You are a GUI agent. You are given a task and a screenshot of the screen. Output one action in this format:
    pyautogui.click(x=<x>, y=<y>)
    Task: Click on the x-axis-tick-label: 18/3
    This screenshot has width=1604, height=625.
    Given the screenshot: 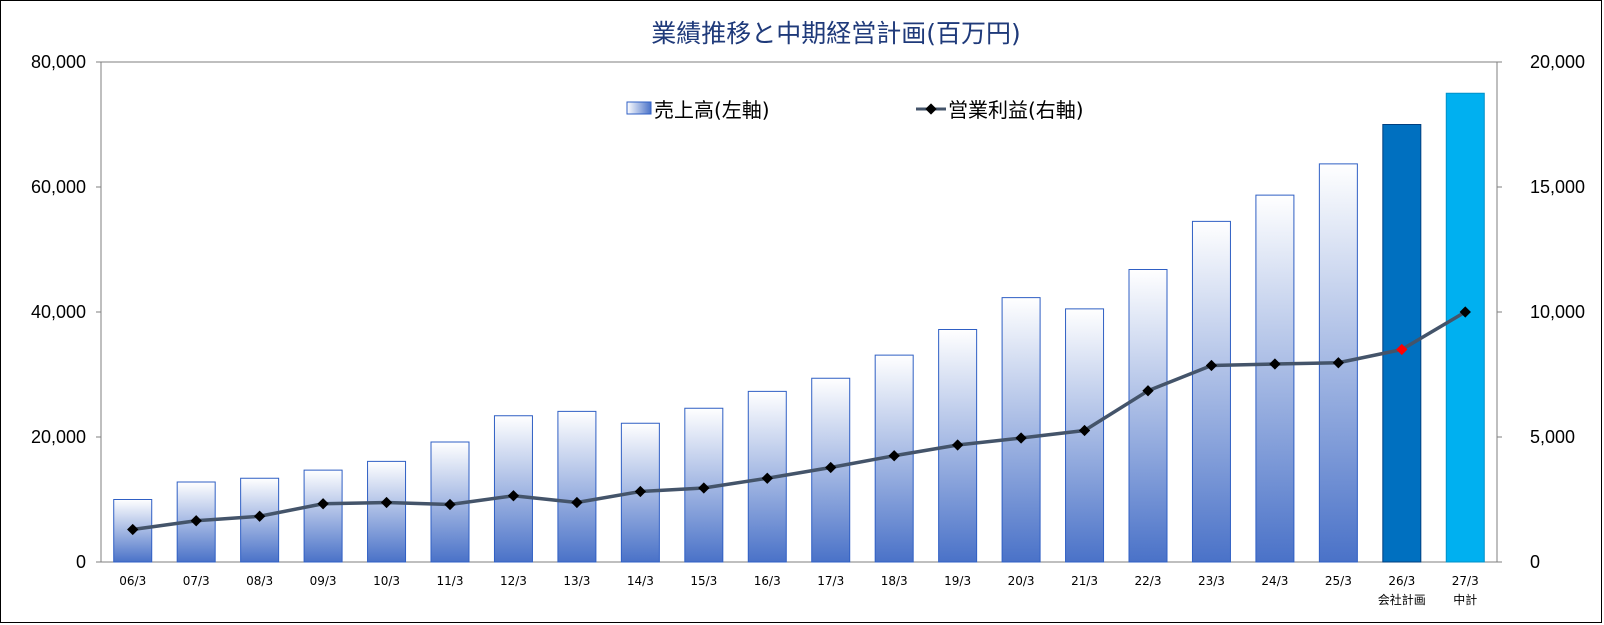 What is the action you would take?
    pyautogui.click(x=894, y=581)
    